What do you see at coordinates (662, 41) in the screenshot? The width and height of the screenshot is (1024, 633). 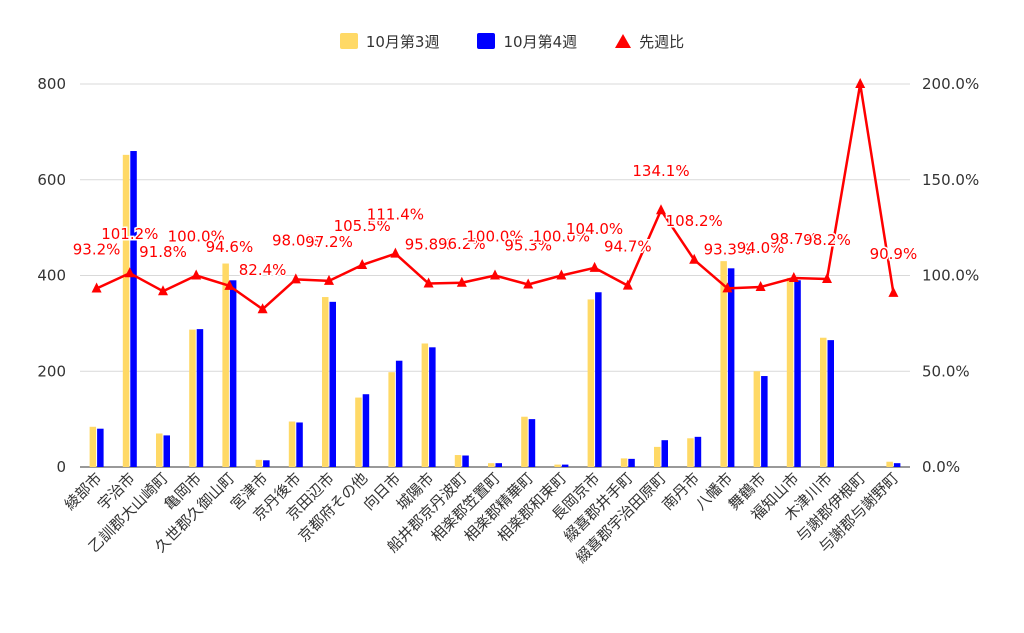 I see `legend-label-series-3: 先週比` at bounding box center [662, 41].